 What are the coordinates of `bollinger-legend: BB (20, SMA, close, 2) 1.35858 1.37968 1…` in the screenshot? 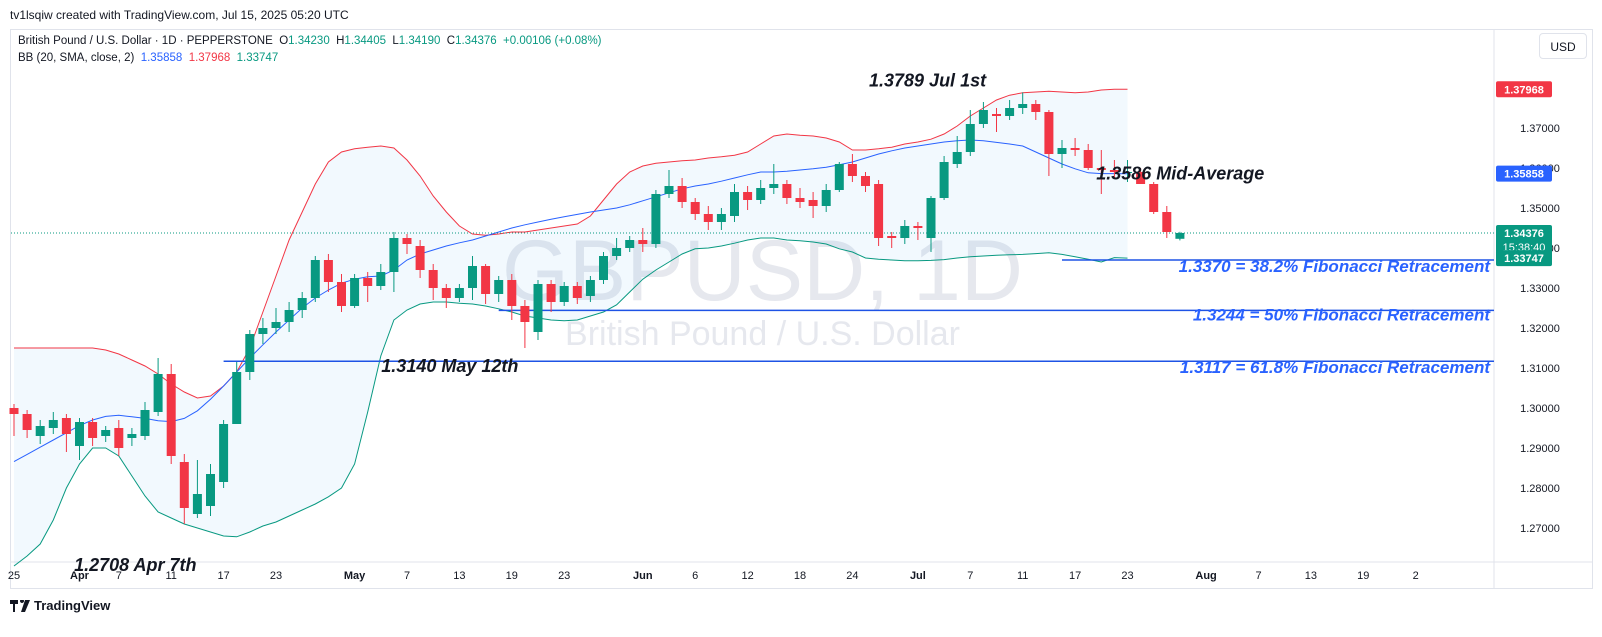 It's located at (148, 58).